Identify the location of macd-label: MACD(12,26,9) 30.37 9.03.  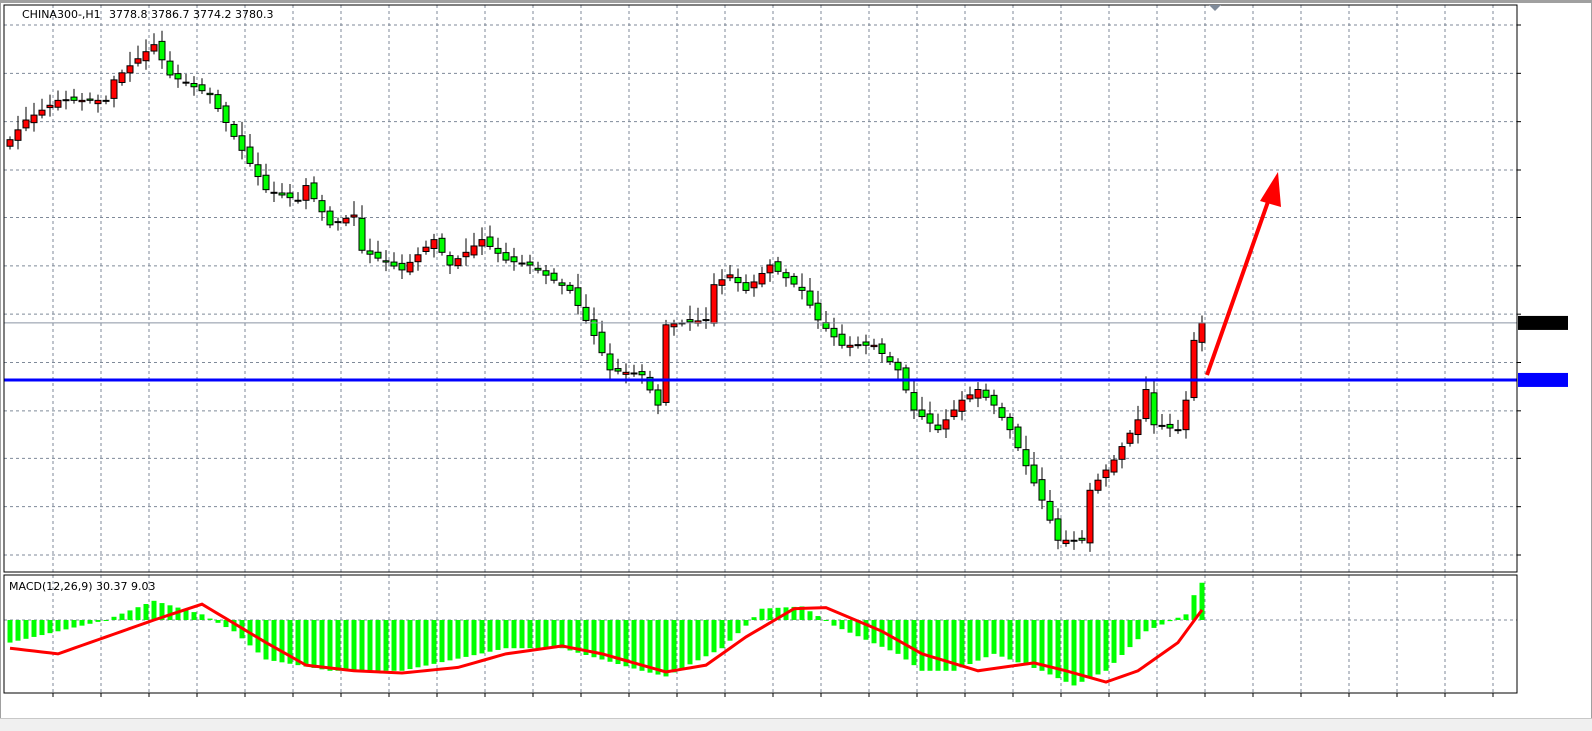
(82, 586).